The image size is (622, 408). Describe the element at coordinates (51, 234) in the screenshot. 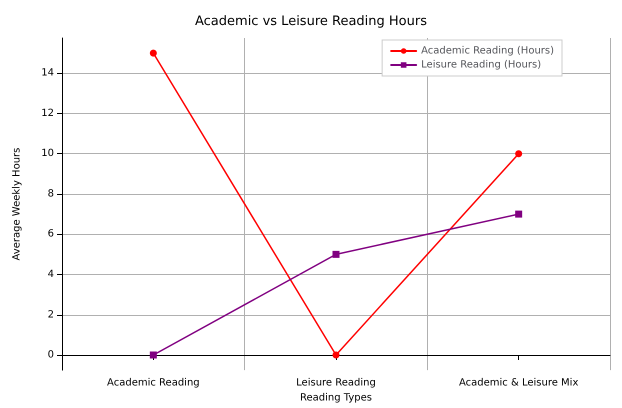

I see `y-tick-label: 6` at that location.